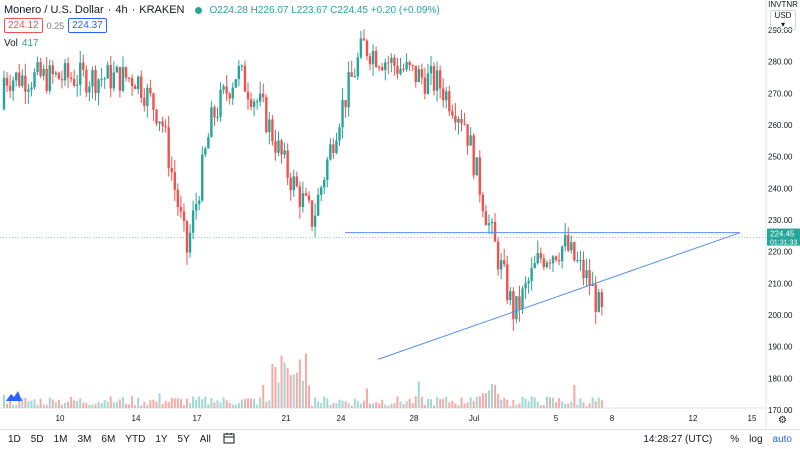 This screenshot has width=800, height=449. Describe the element at coordinates (54, 10) in the screenshot. I see `symbol-title: Monero / U.S. Dollar` at that location.